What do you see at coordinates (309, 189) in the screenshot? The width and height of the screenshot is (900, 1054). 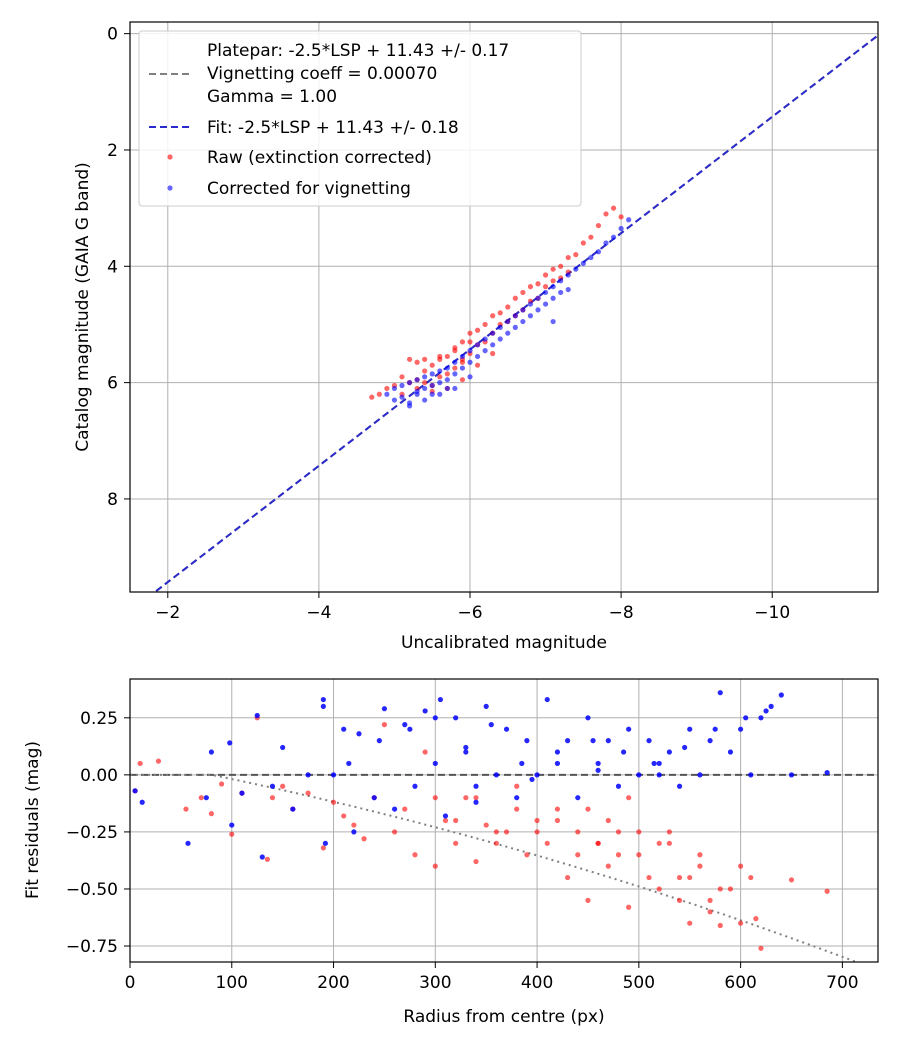 I see `legend-corrected-label: Corrected for vignetting` at bounding box center [309, 189].